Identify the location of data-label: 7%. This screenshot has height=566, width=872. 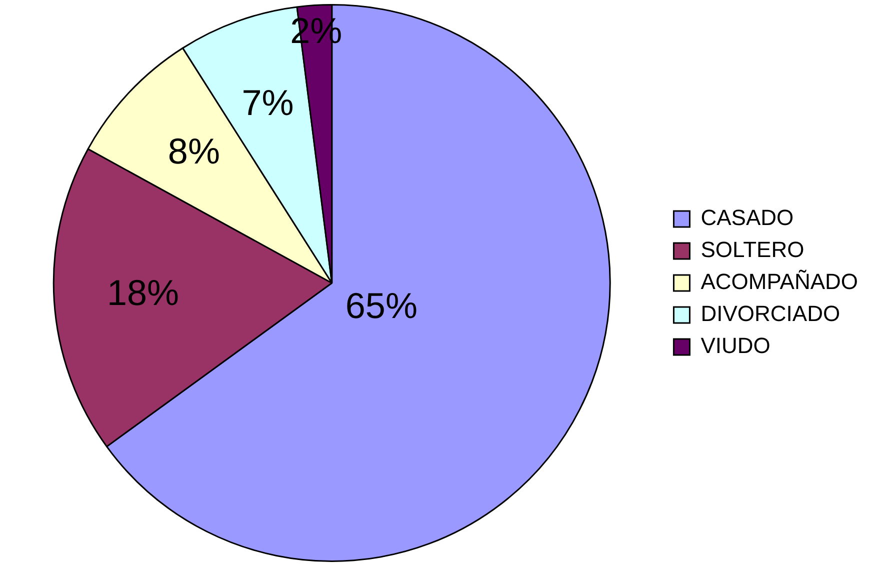
(268, 102).